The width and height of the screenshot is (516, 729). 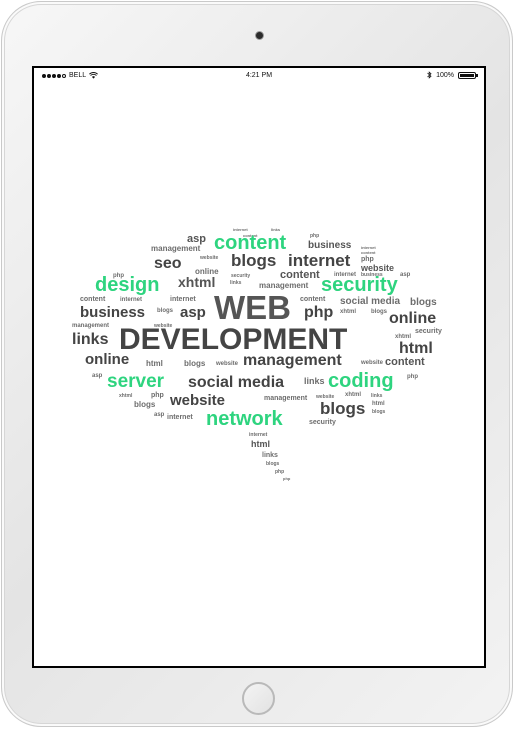 I want to click on battery-percent: 100%, so click(x=445, y=75).